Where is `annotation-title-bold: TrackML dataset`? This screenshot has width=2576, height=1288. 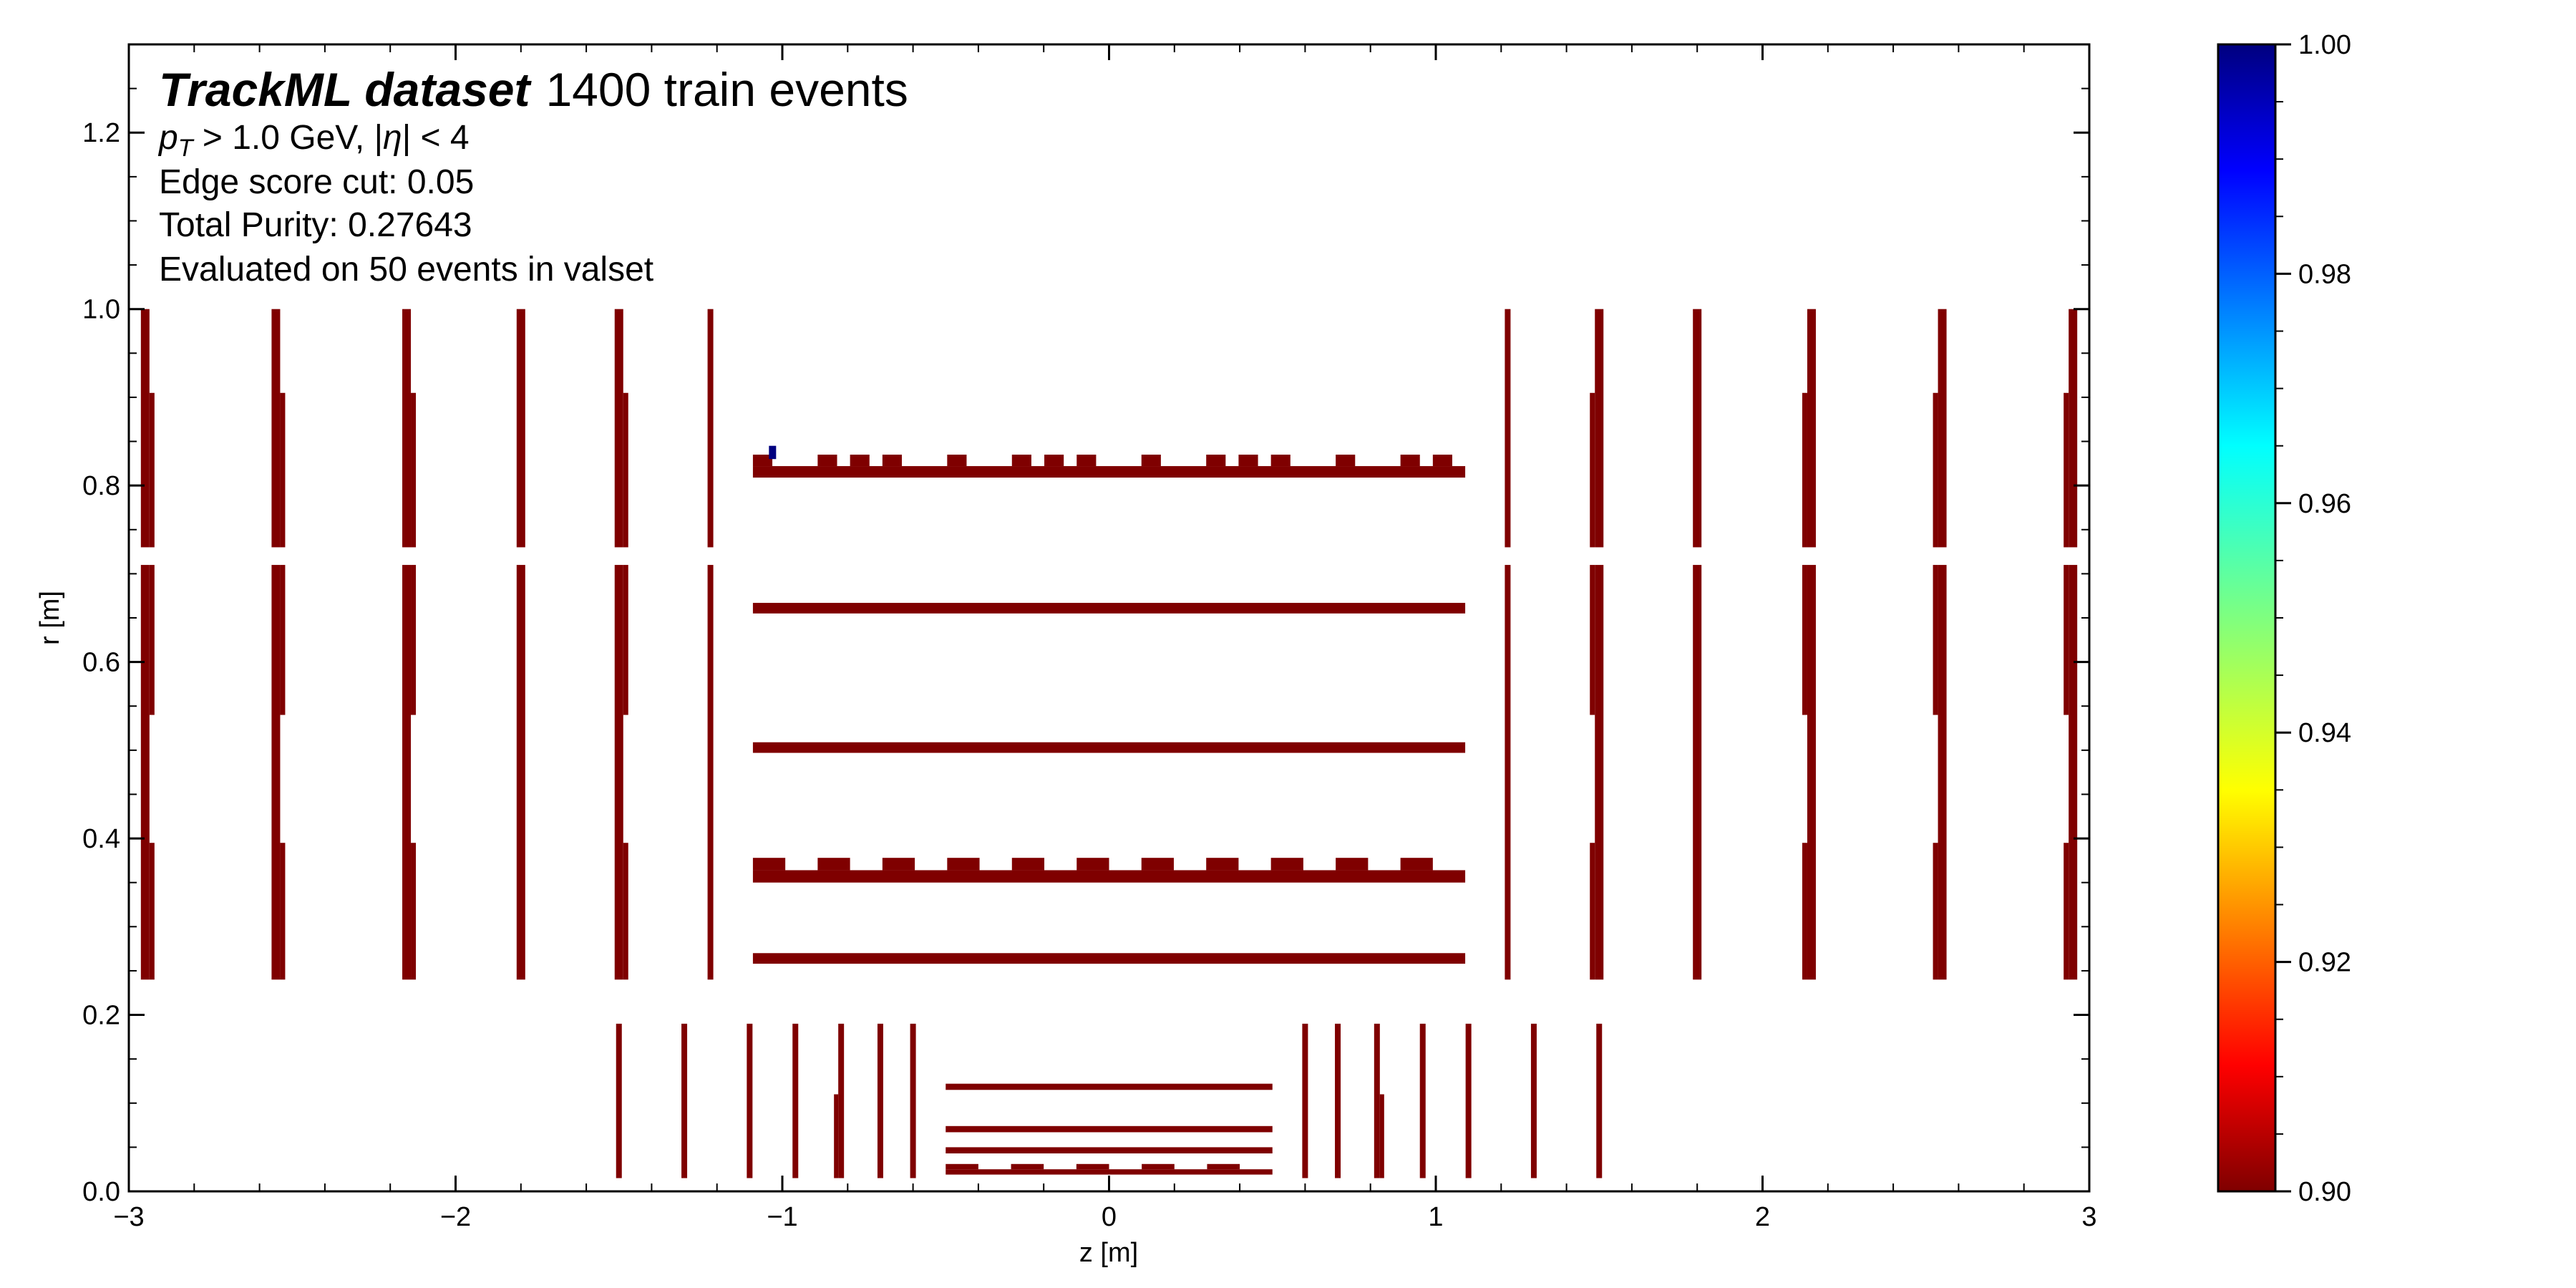 annotation-title-bold: TrackML dataset is located at coordinates (345, 89).